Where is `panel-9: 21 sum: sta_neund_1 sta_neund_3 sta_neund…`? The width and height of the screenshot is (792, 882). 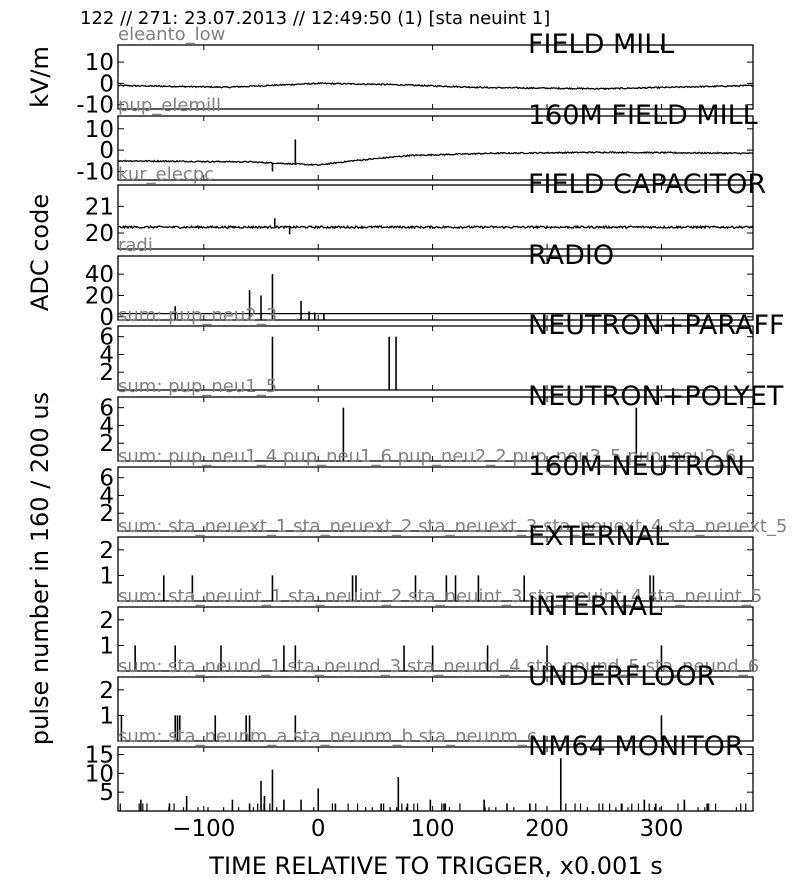
panel-9: 21 sum: sta_neund_1 sta_neund_3 sta_neund… is located at coordinates (429, 699).